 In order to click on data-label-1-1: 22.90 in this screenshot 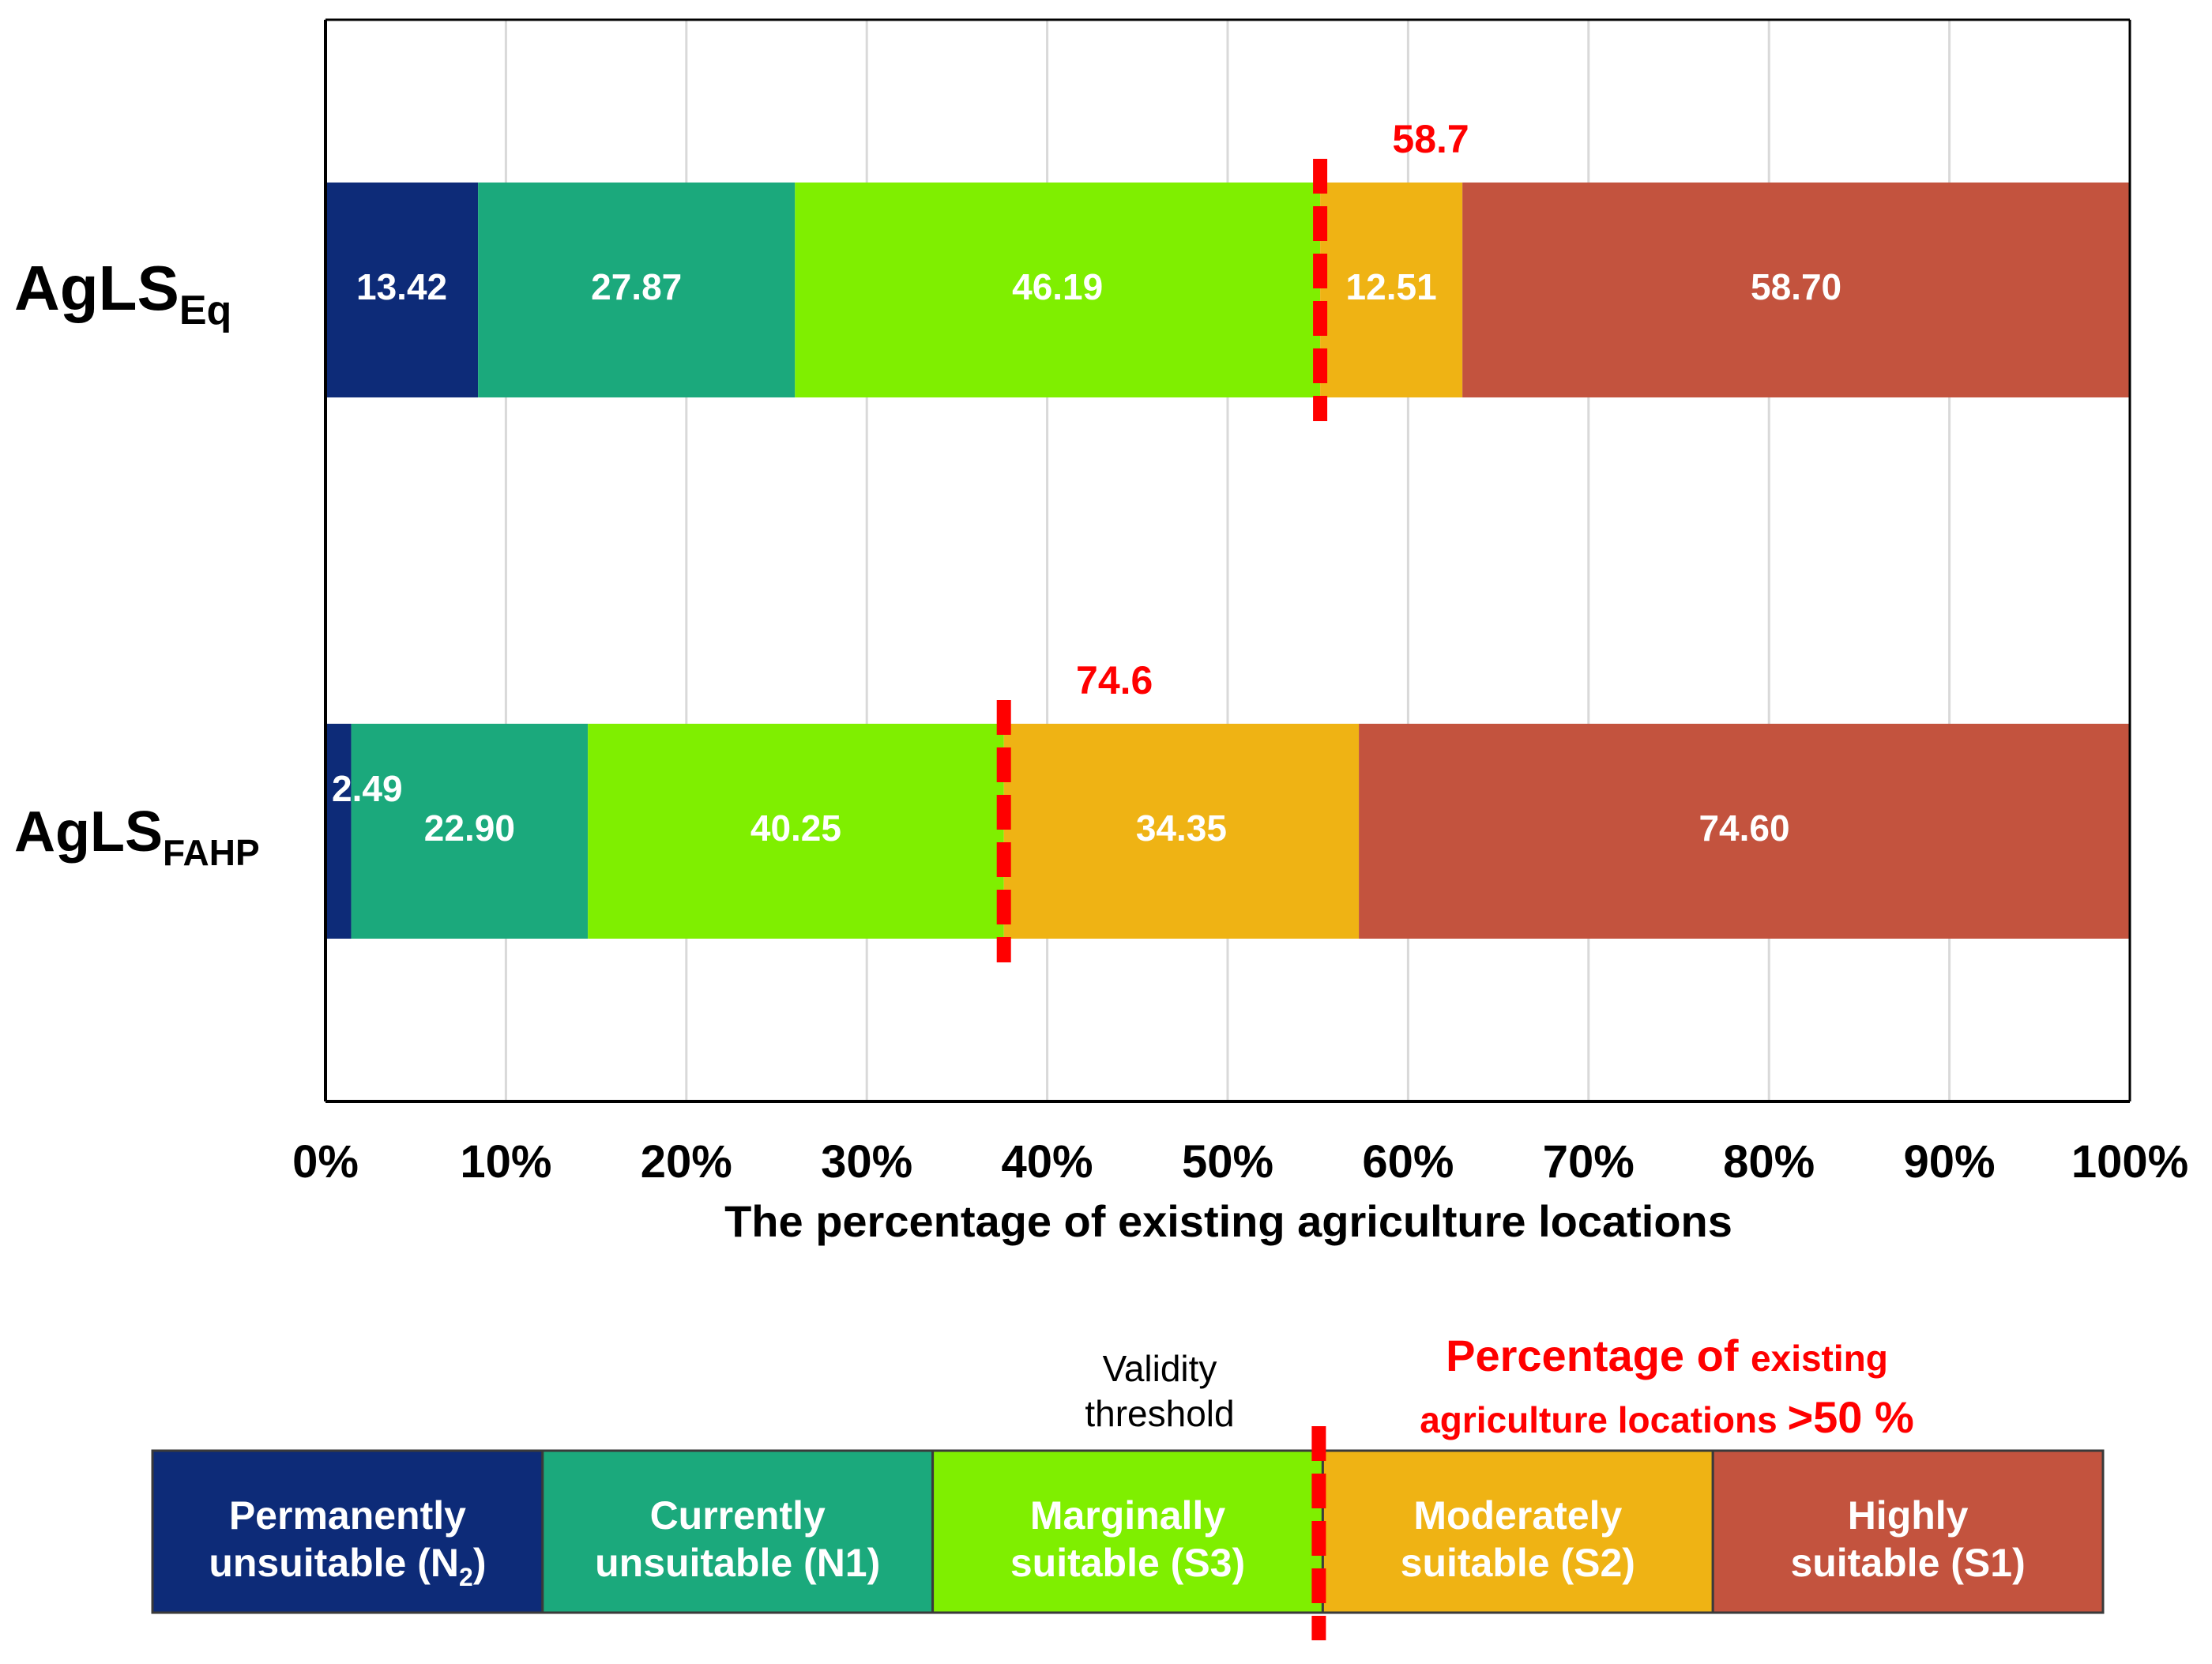, I will do `click(470, 828)`.